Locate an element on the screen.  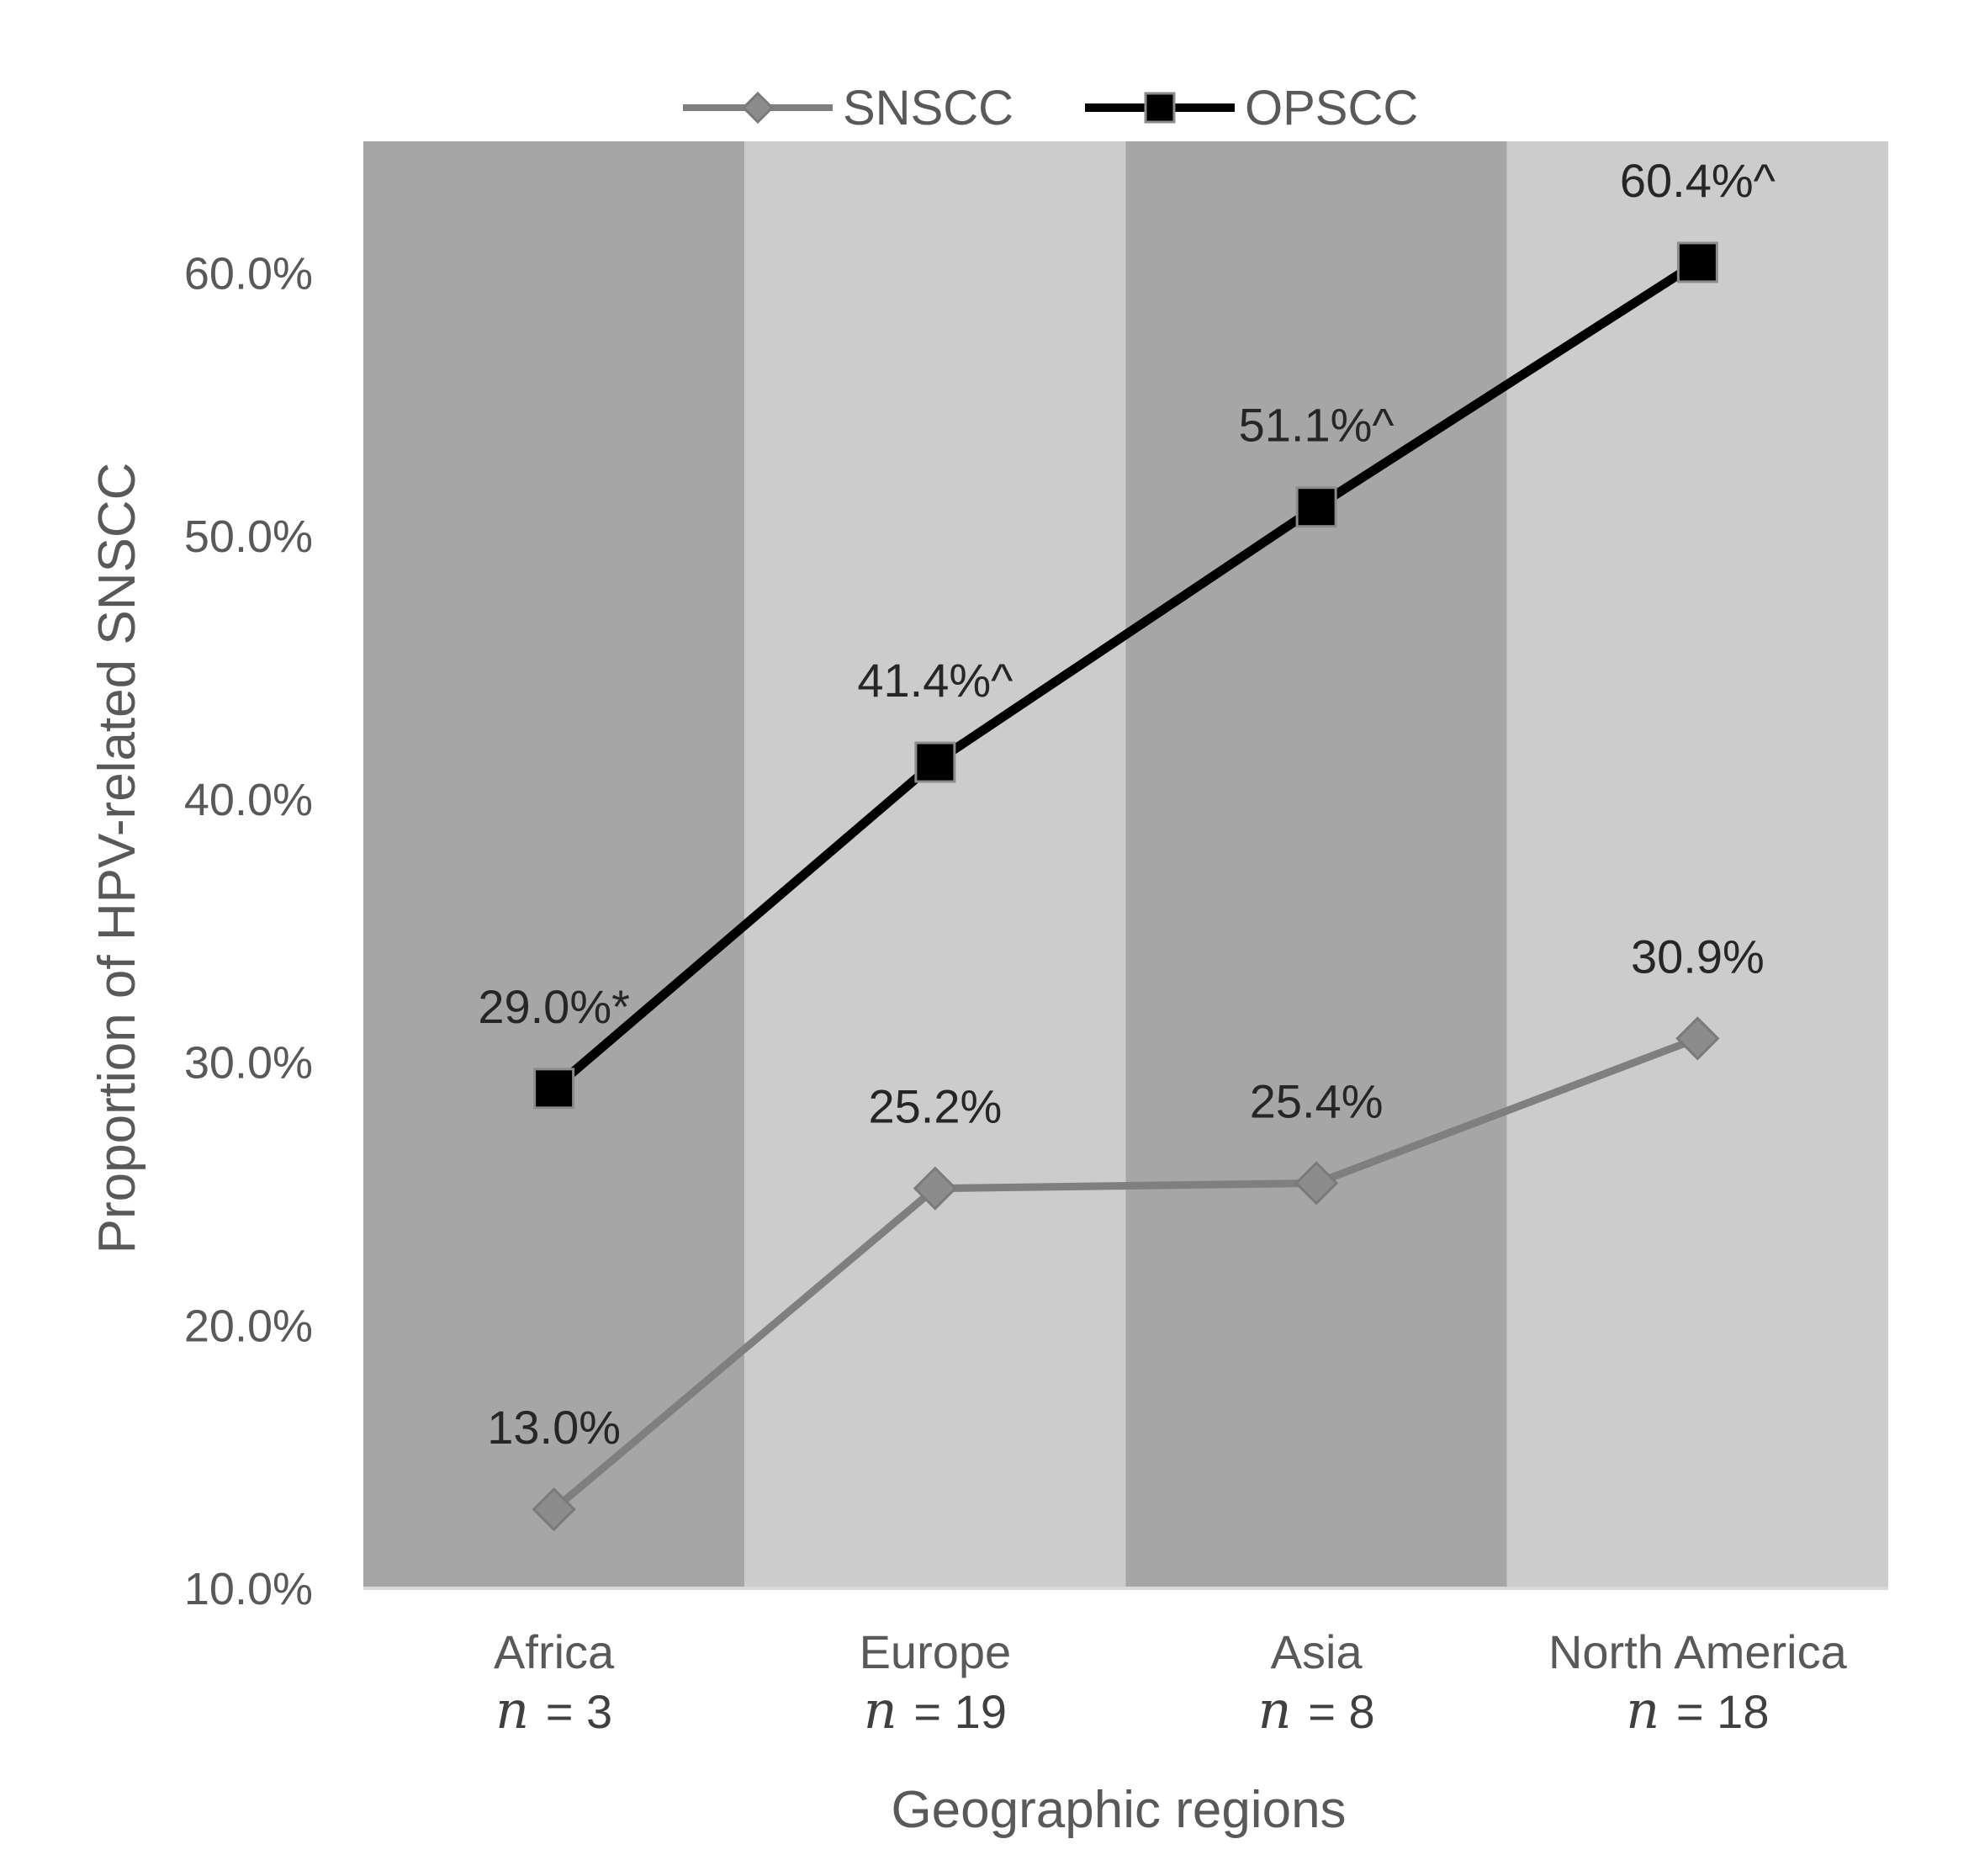
region-band-north-america is located at coordinates (1697, 864).